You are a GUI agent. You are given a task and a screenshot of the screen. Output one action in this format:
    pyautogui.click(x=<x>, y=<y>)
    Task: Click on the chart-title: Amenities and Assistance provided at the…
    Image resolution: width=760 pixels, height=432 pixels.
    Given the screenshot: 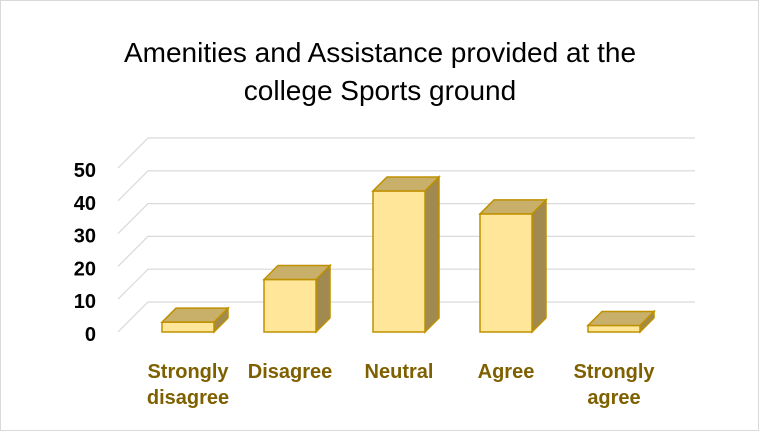 What is the action you would take?
    pyautogui.click(x=380, y=71)
    